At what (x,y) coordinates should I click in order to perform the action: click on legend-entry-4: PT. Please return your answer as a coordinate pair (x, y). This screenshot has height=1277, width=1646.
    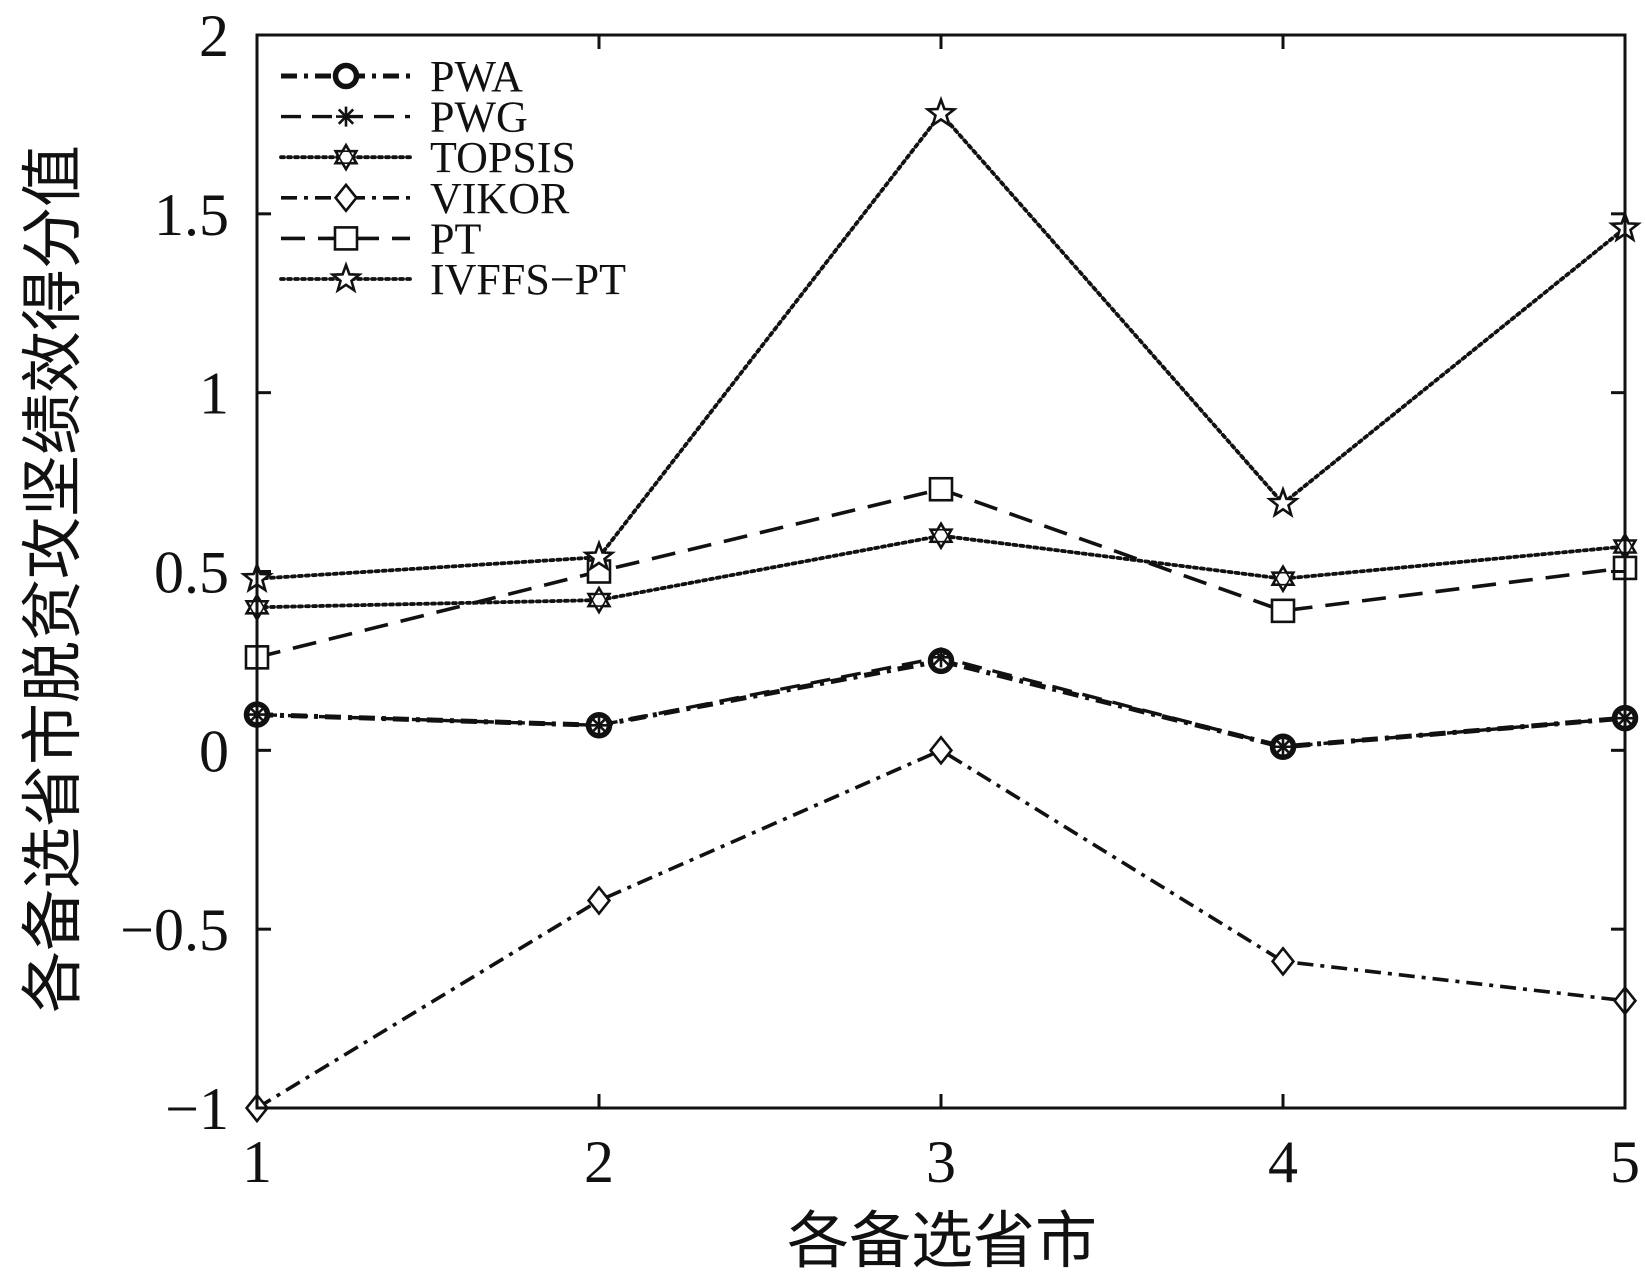
    Looking at the image, I should click on (381, 238).